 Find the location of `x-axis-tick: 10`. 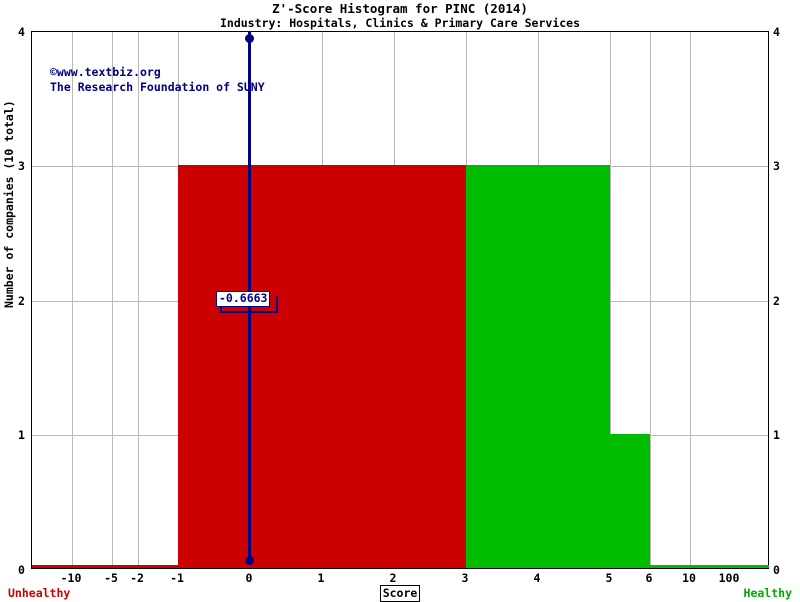

x-axis-tick: 10 is located at coordinates (689, 578).